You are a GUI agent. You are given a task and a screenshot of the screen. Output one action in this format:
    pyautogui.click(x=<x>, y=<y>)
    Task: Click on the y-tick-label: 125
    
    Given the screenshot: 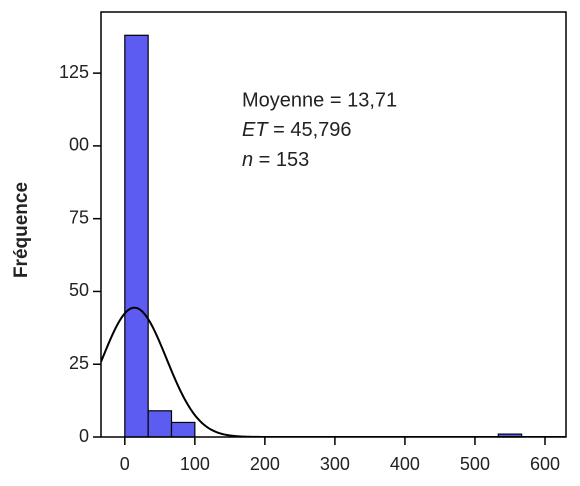 What is the action you would take?
    pyautogui.click(x=74, y=72)
    